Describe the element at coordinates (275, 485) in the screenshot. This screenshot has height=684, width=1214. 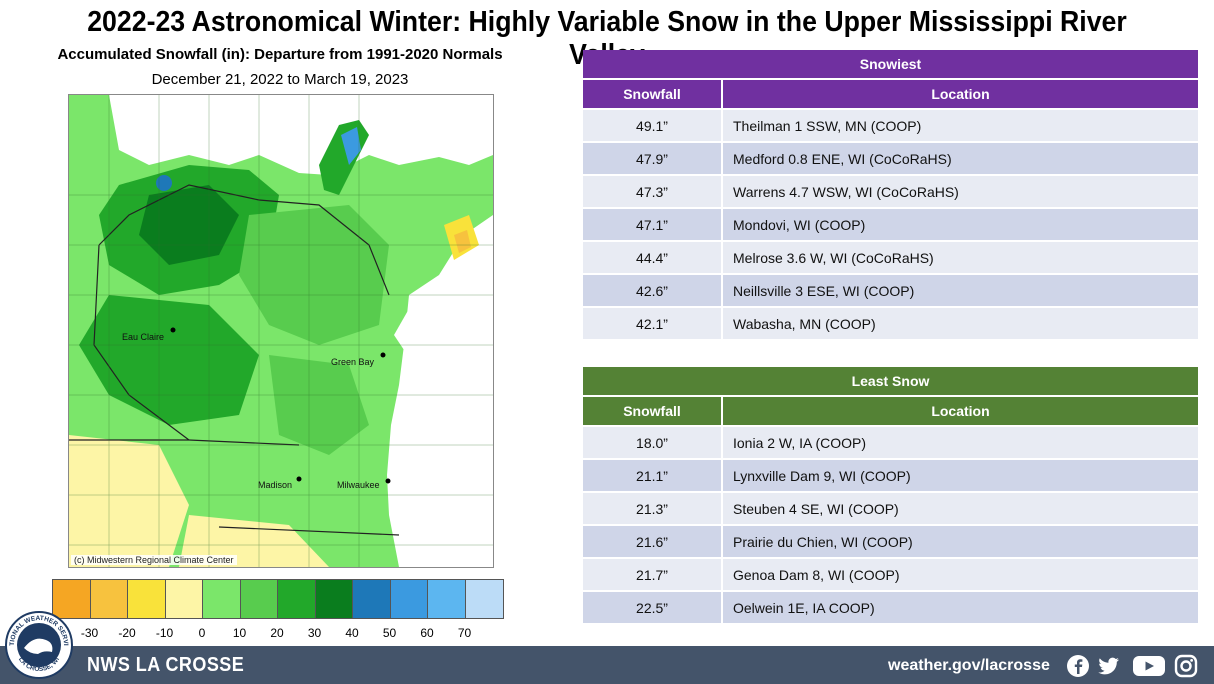
I see `city-label-madison: Madison` at that location.